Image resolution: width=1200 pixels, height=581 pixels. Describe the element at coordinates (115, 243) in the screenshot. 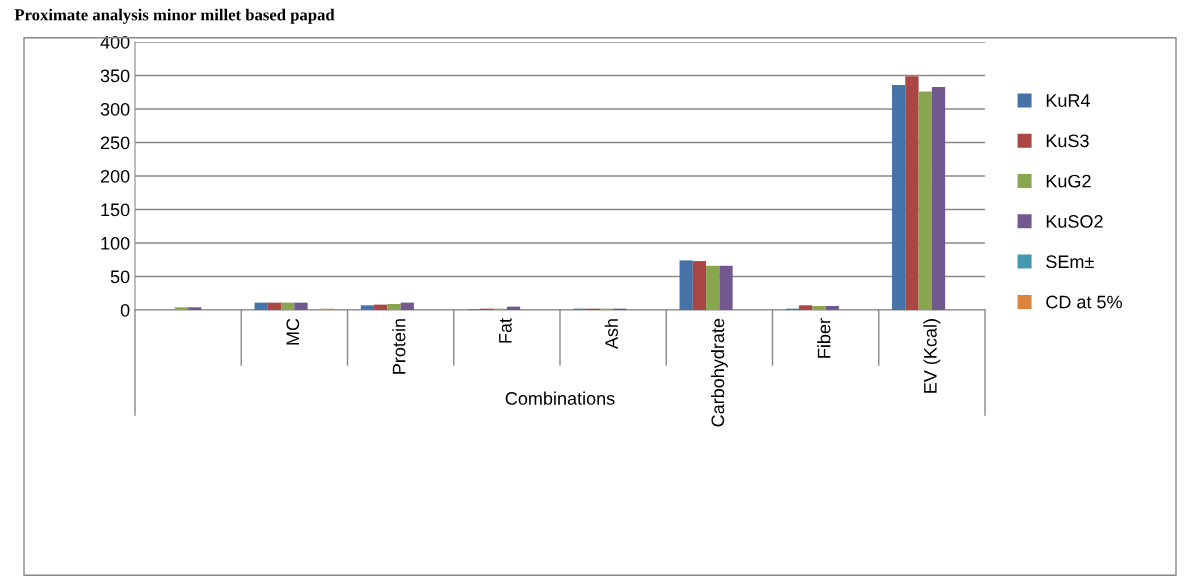

I see `y-tick-label: 100` at that location.